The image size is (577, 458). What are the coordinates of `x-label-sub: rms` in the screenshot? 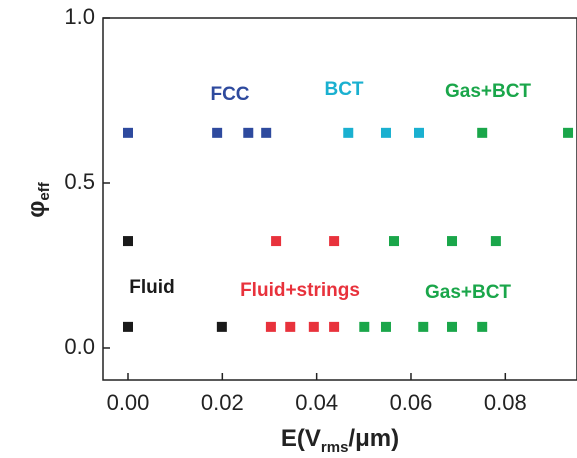 It's located at (335, 447).